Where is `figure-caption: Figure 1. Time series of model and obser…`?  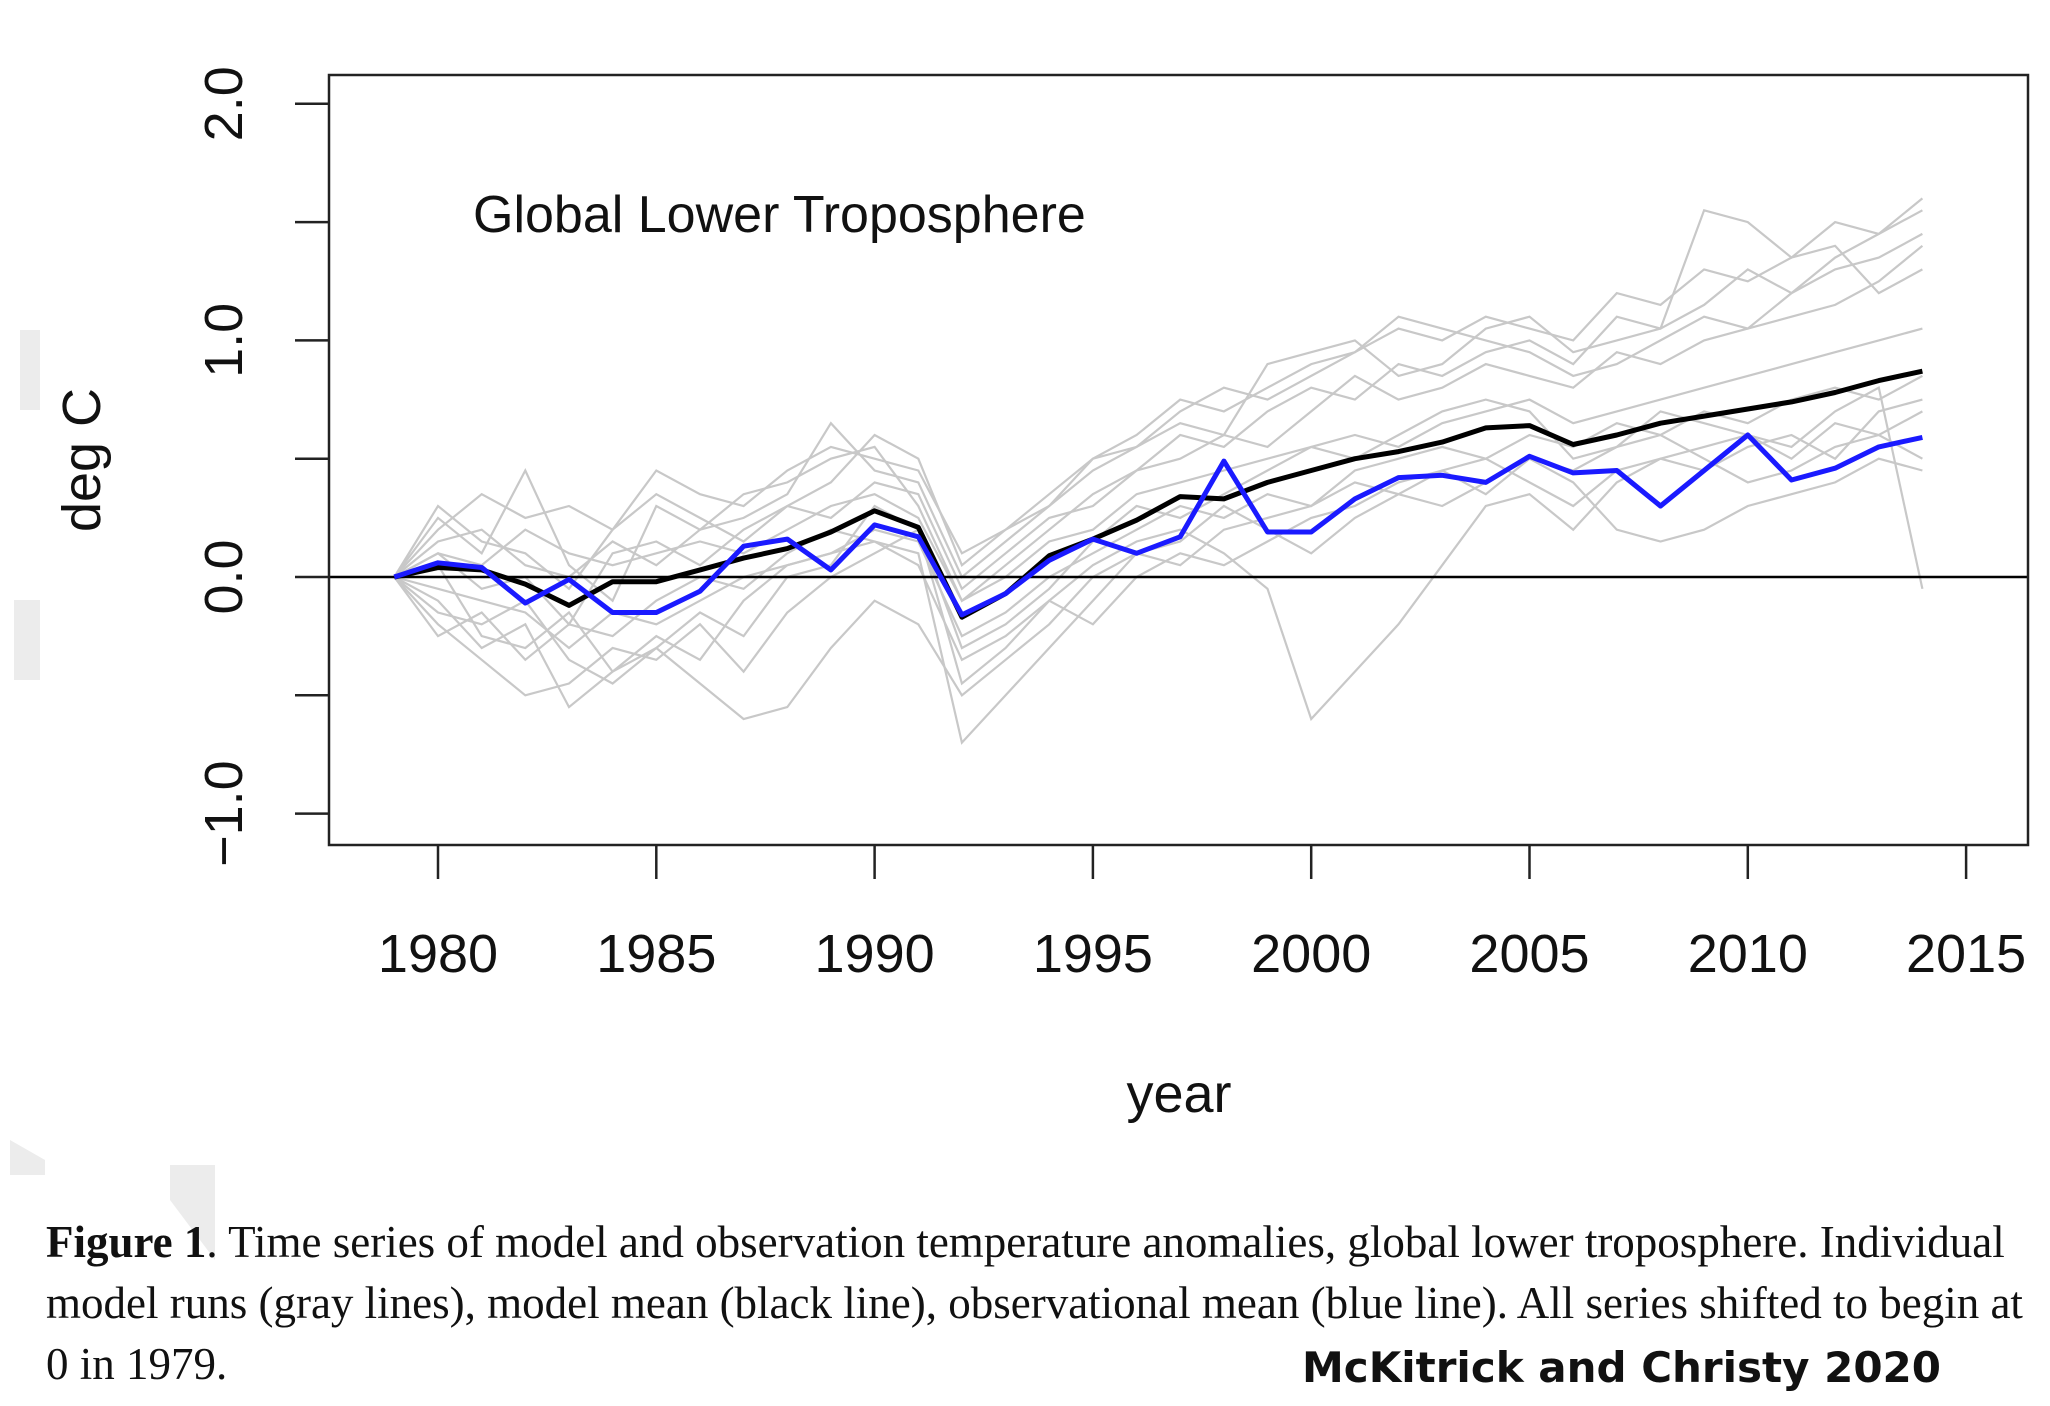
figure-caption: Figure 1. Time series of model and obser… is located at coordinates (1041, 1303).